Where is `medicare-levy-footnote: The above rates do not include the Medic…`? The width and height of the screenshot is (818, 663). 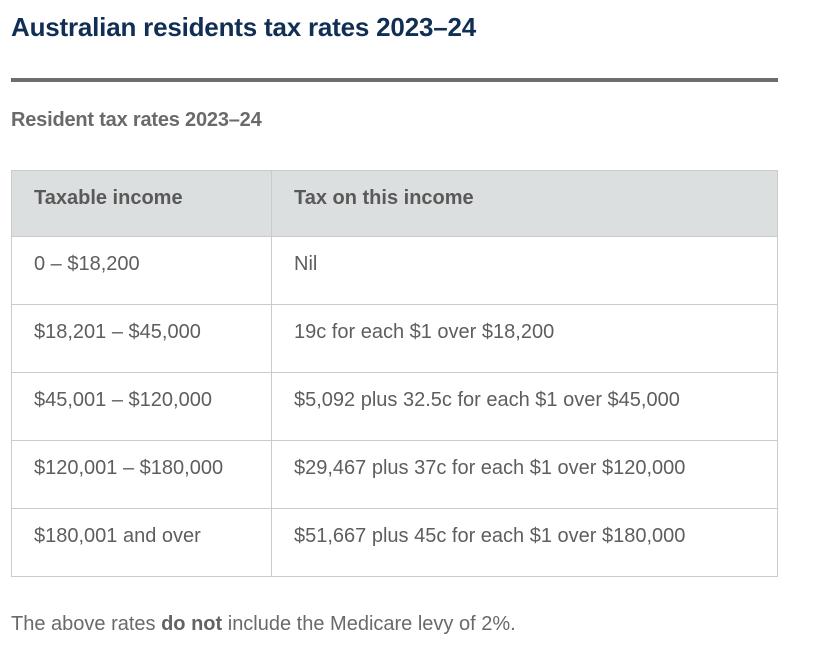
medicare-levy-footnote: The above rates do not include the Medic… is located at coordinates (409, 624).